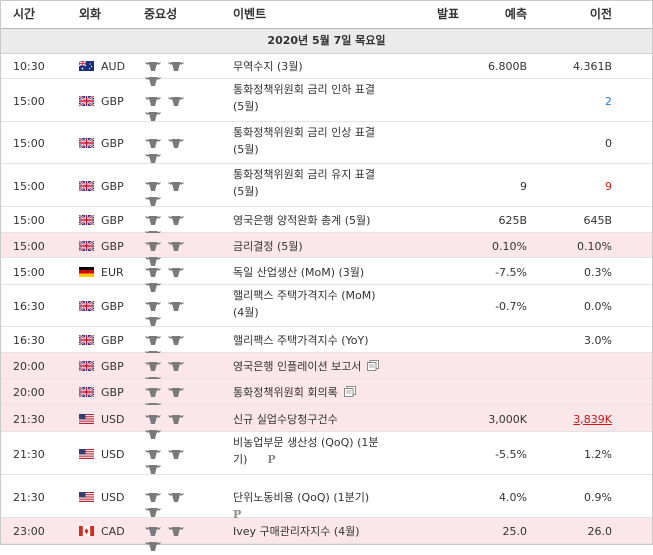 This screenshot has height=555, width=653. I want to click on currency-code: GBP, so click(112, 392).